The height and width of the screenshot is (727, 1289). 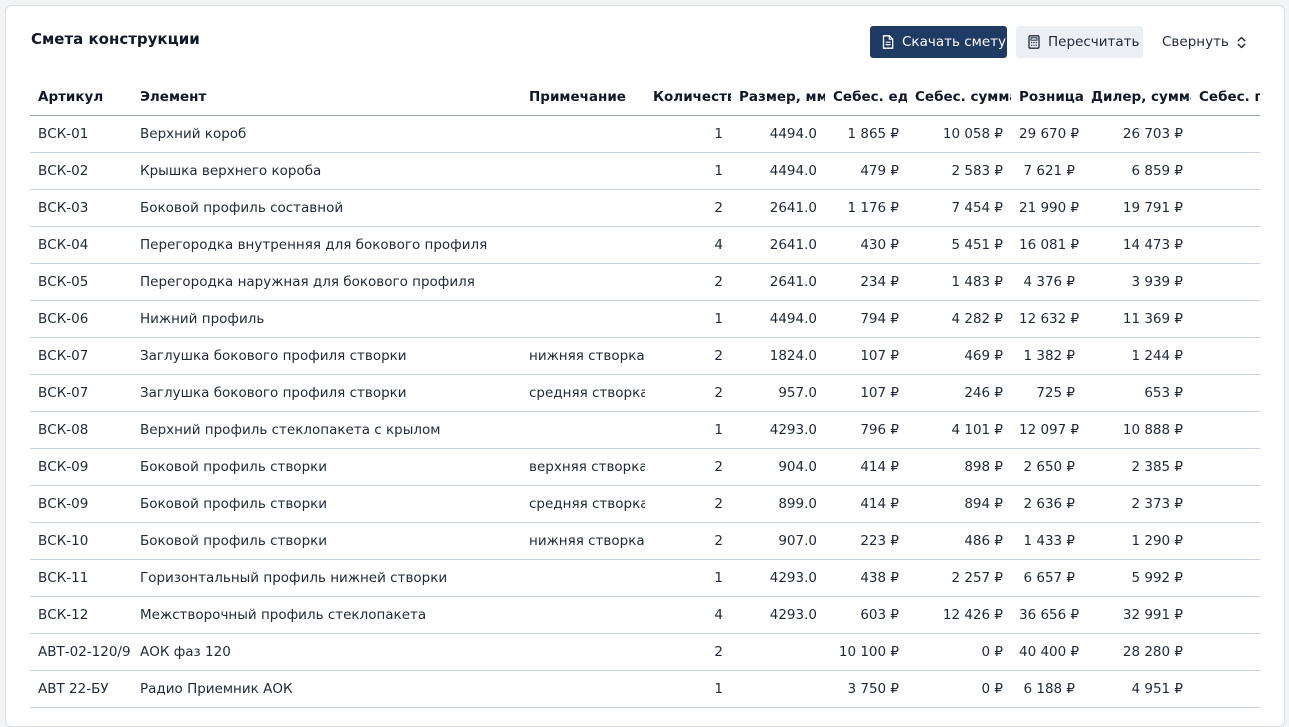 I want to click on column-header-retail: Розница, so click(x=1047, y=97).